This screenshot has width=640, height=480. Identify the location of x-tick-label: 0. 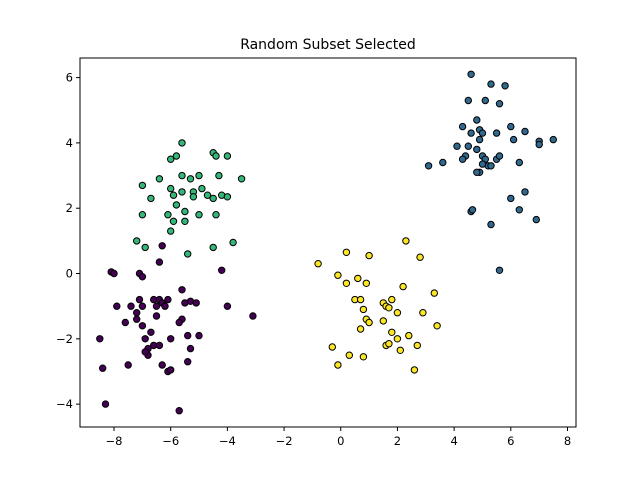
(340, 441).